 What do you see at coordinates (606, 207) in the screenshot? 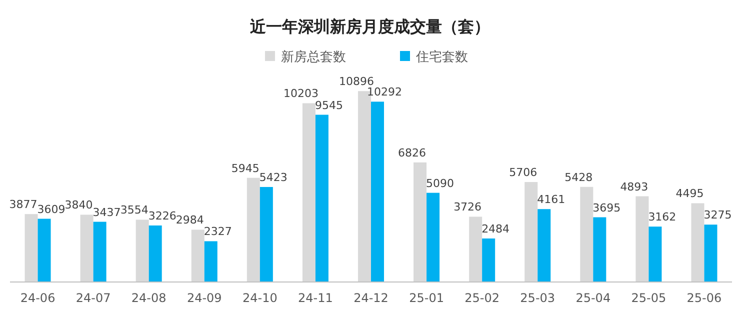
I see `data-label: 3695` at bounding box center [606, 207].